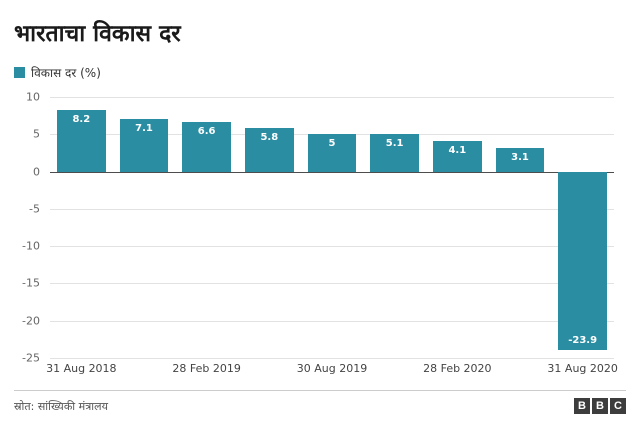 The width and height of the screenshot is (640, 424). Describe the element at coordinates (457, 368) in the screenshot. I see `x-tick-label: 28 Feb 2020` at that location.